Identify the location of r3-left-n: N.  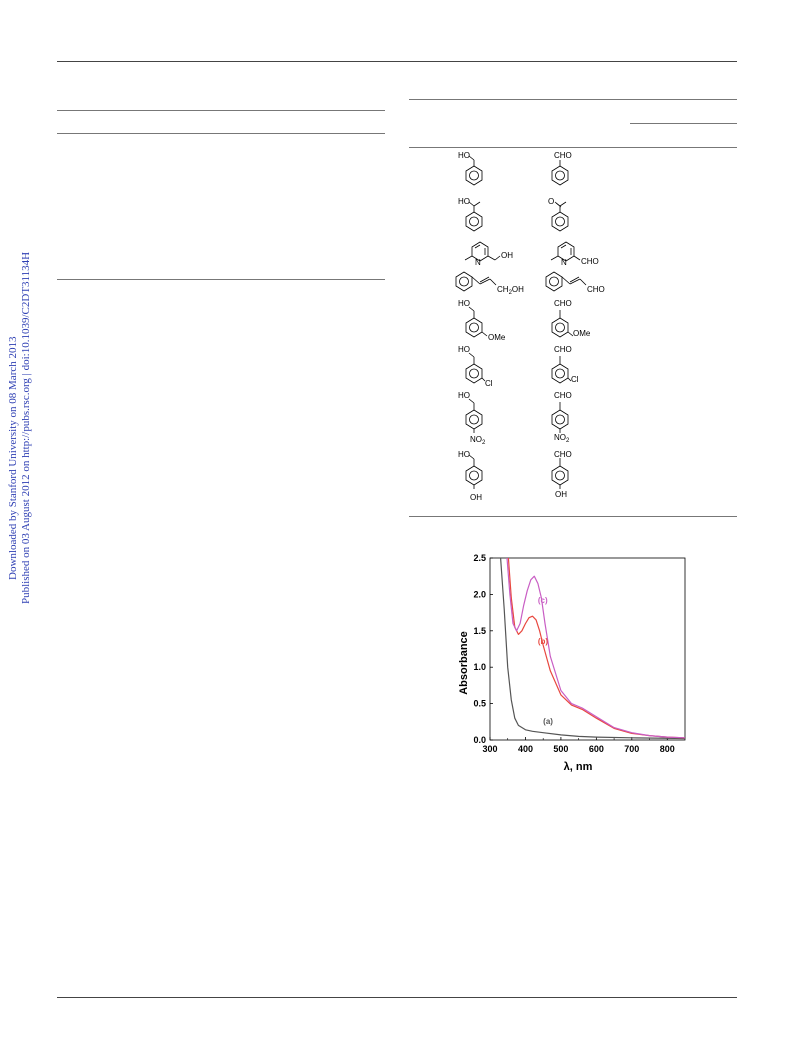
(478, 262).